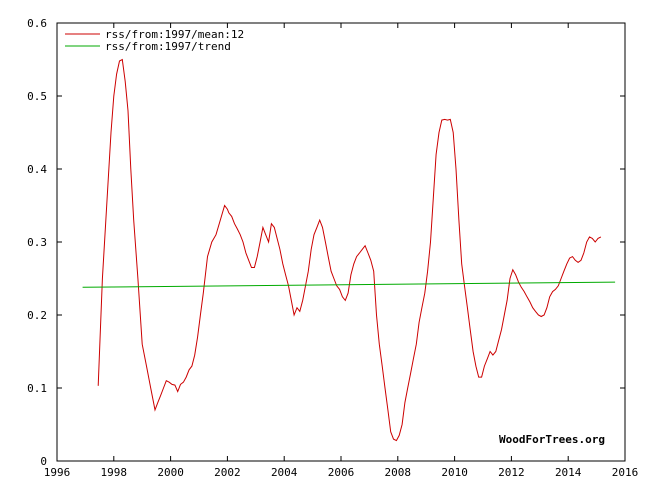 Image resolution: width=650 pixels, height=481 pixels. I want to click on x-tick-label: 2006, so click(341, 472).